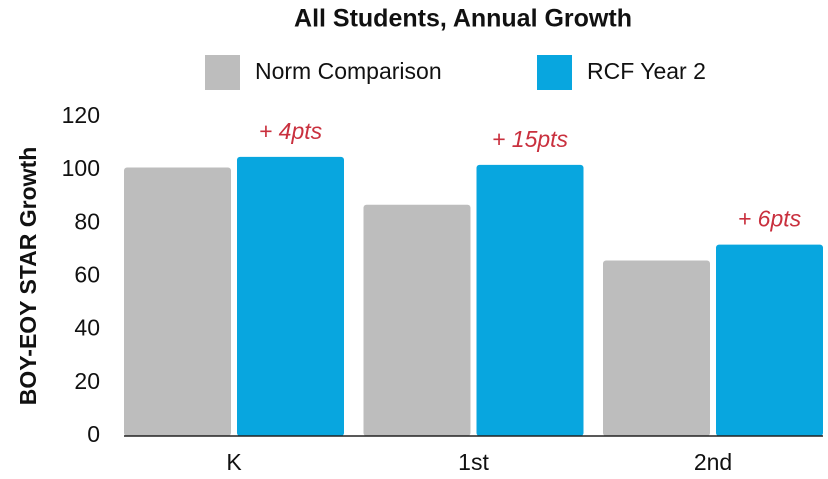  I want to click on y-tick-label: 20, so click(87, 381).